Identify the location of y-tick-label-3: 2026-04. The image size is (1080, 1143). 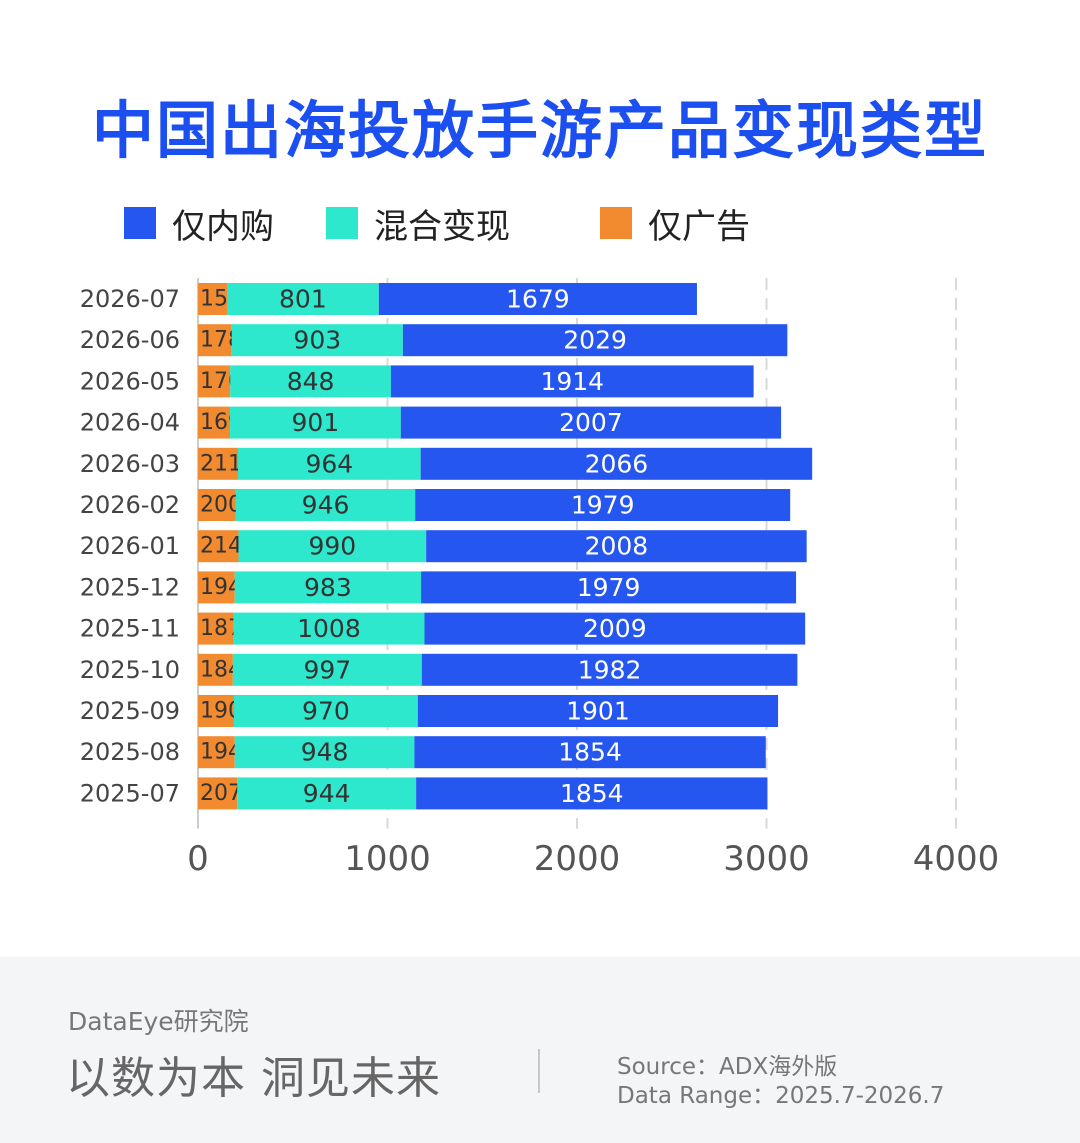
(130, 423).